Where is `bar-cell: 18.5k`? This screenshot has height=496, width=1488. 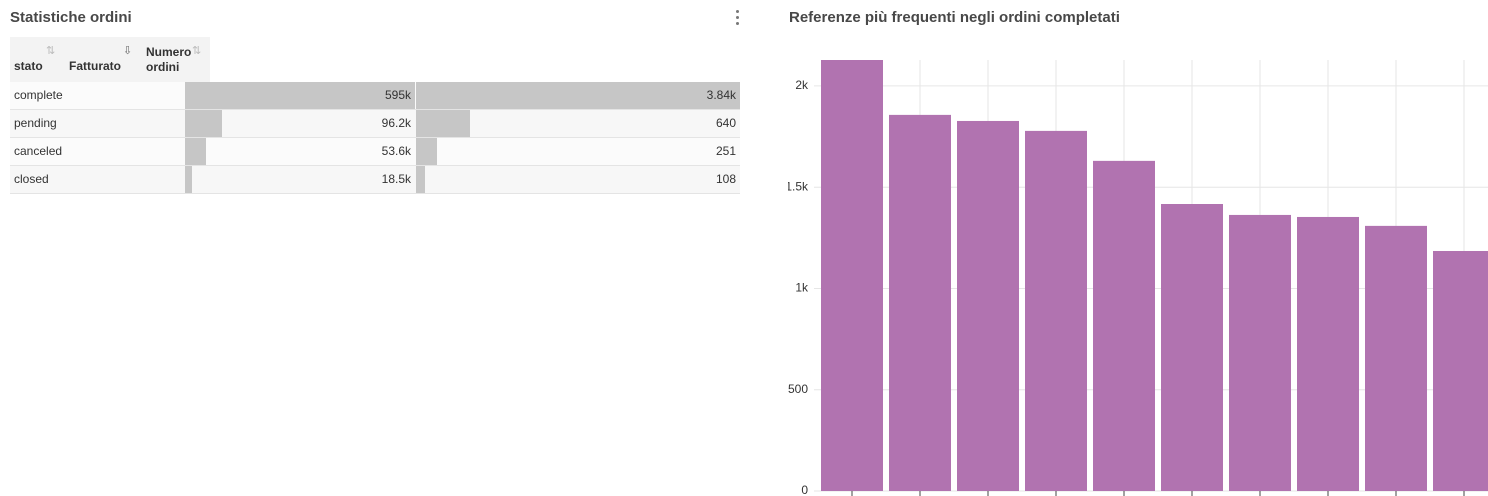 bar-cell: 18.5k is located at coordinates (300, 179).